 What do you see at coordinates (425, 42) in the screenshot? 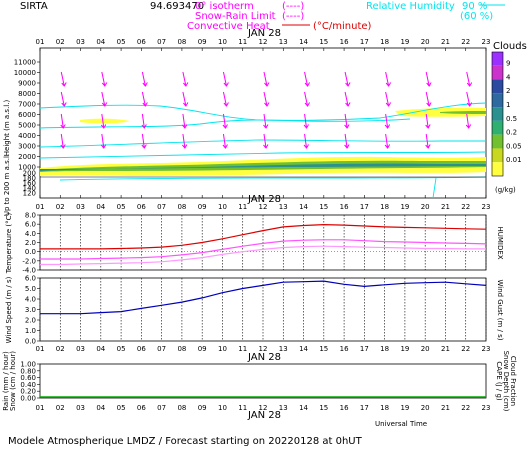
I see `hour-label: 20` at bounding box center [425, 42].